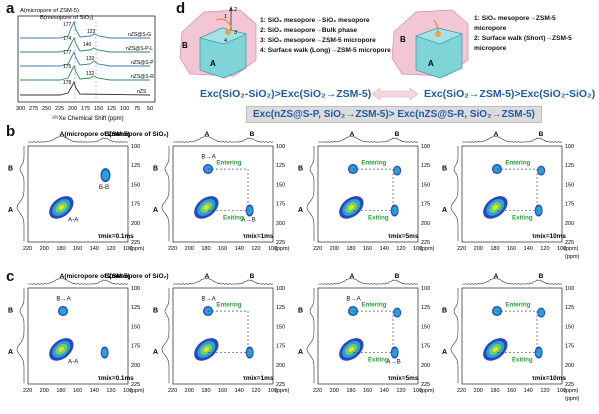  I want to click on x-tick-label: 180, so click(350, 249).